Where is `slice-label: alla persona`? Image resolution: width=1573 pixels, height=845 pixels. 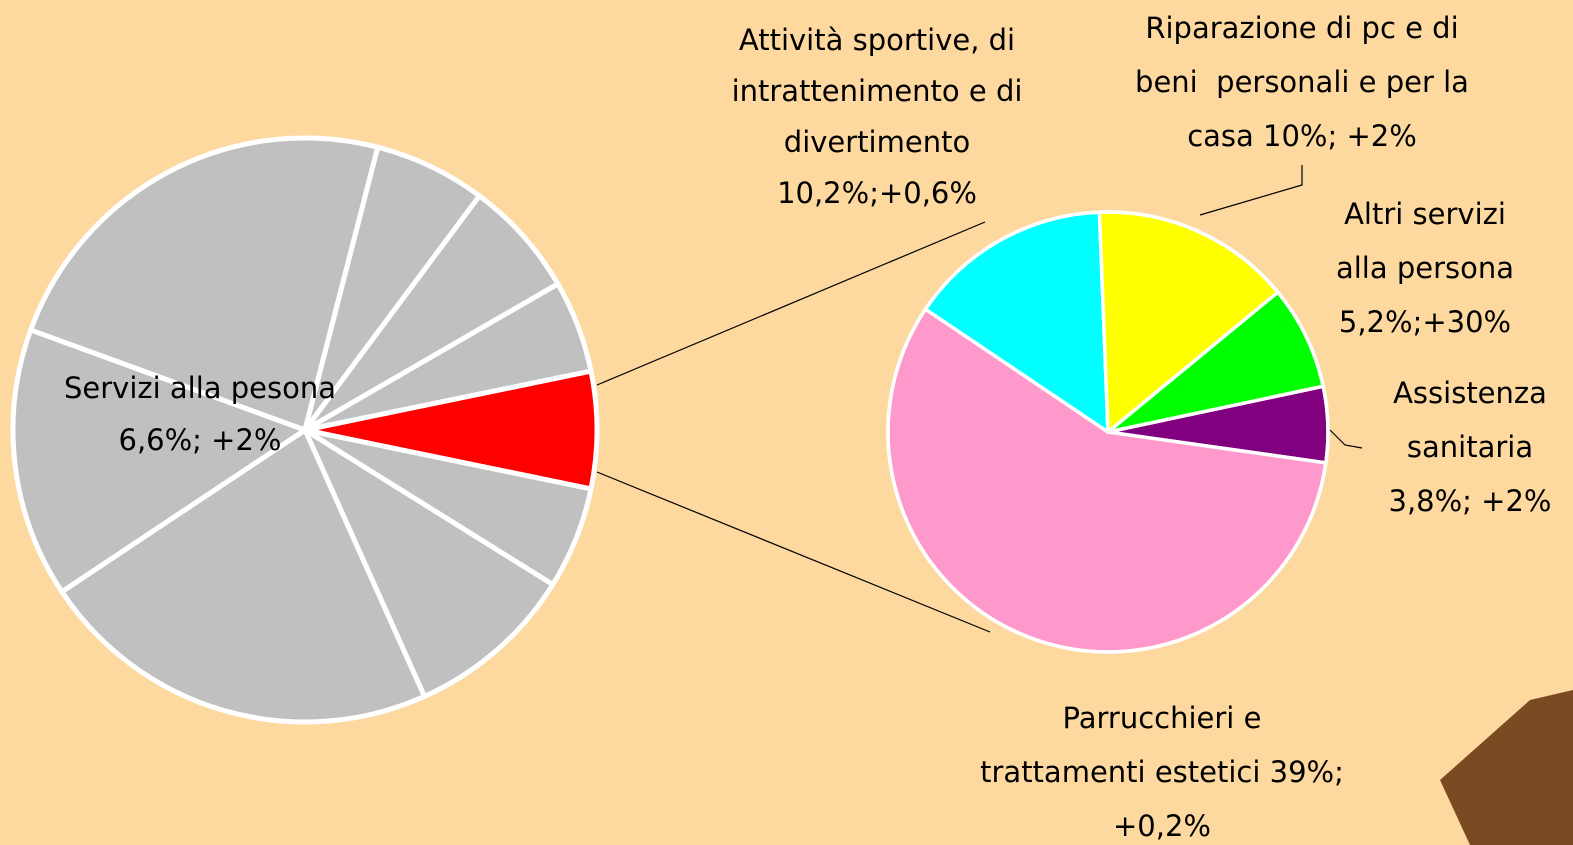
slice-label: alla persona is located at coordinates (1425, 268).